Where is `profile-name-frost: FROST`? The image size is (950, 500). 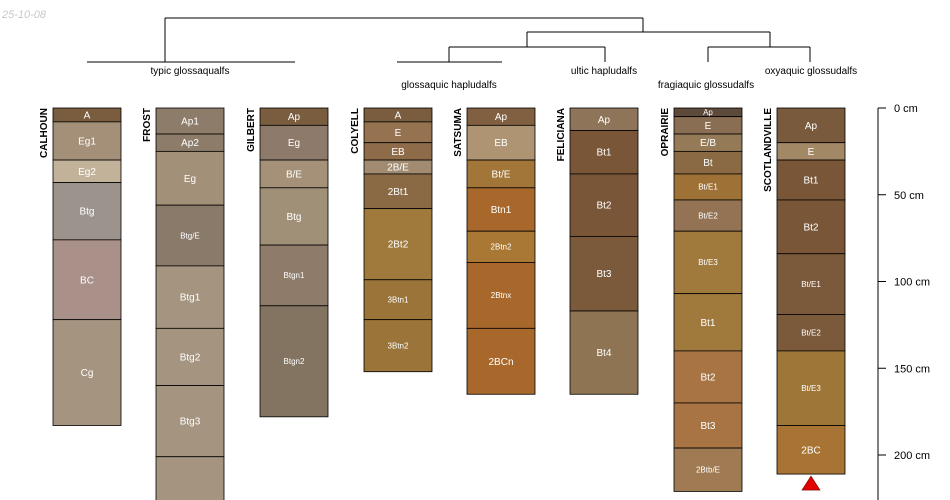 profile-name-frost: FROST is located at coordinates (147, 125).